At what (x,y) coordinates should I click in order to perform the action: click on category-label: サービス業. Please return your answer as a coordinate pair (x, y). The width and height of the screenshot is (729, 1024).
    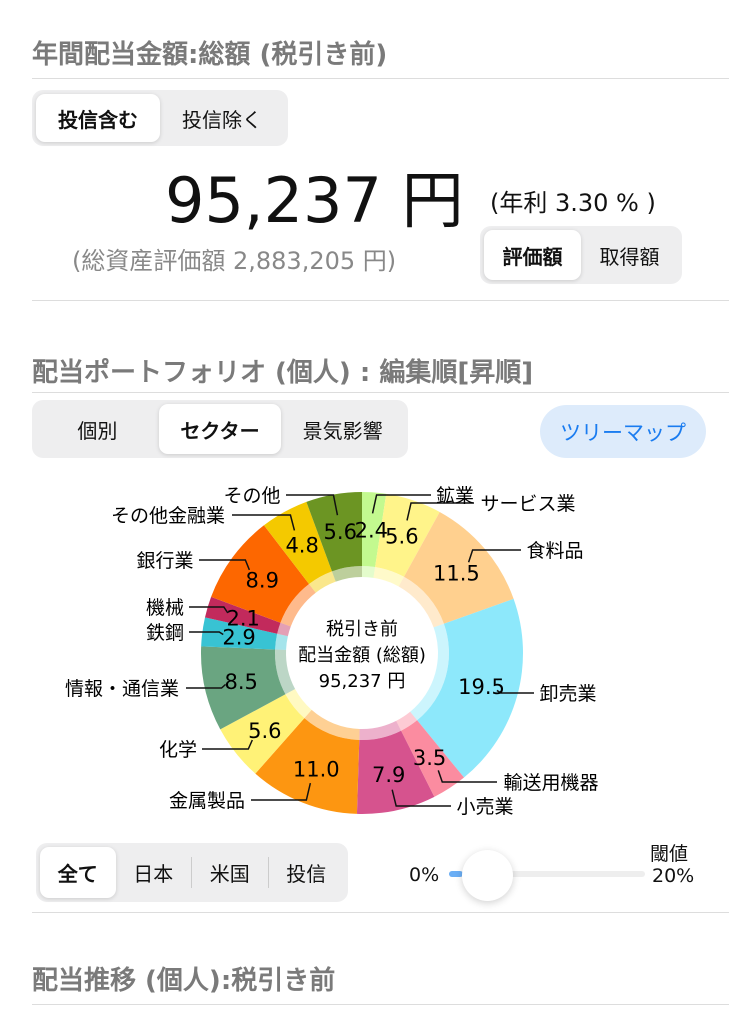
    Looking at the image, I should click on (527, 504).